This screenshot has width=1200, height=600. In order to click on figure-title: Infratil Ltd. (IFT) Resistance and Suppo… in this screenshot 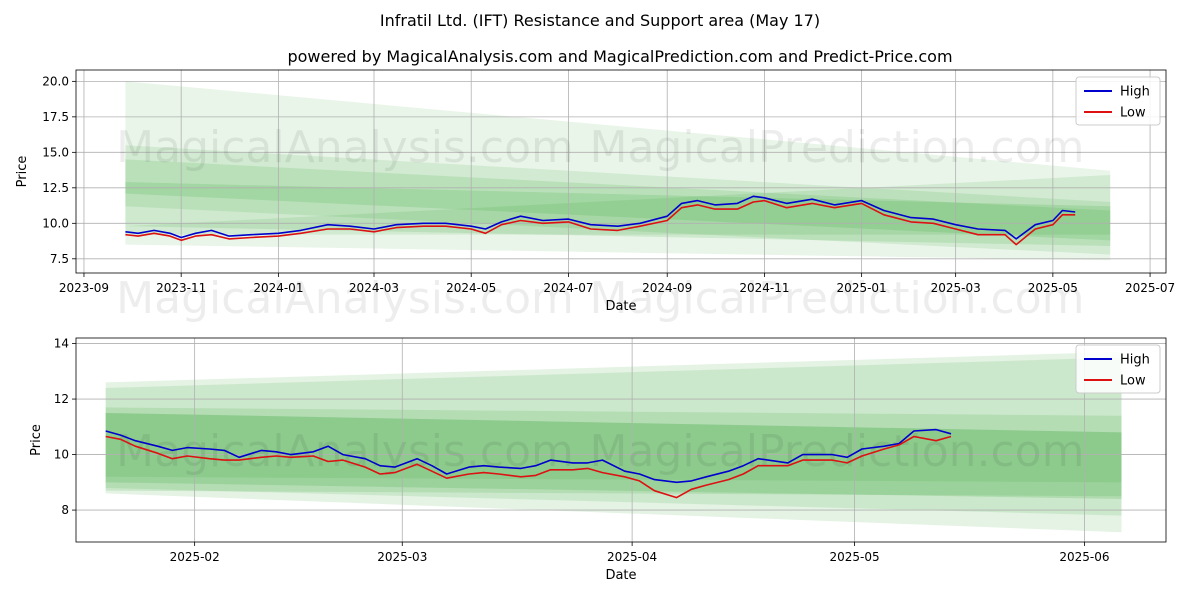, I will do `click(600, 20)`.